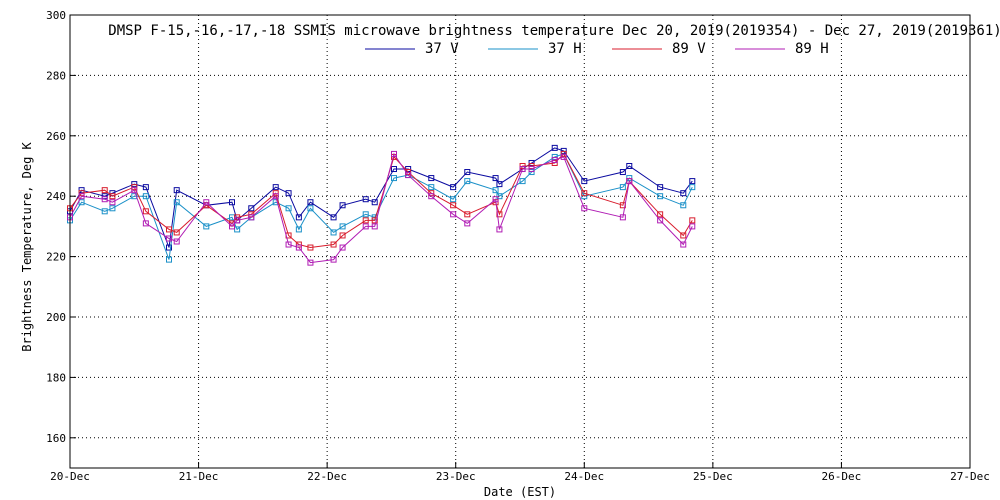  What do you see at coordinates (584, 476) in the screenshot?
I see `x-tick-label: 24-Dec` at bounding box center [584, 476].